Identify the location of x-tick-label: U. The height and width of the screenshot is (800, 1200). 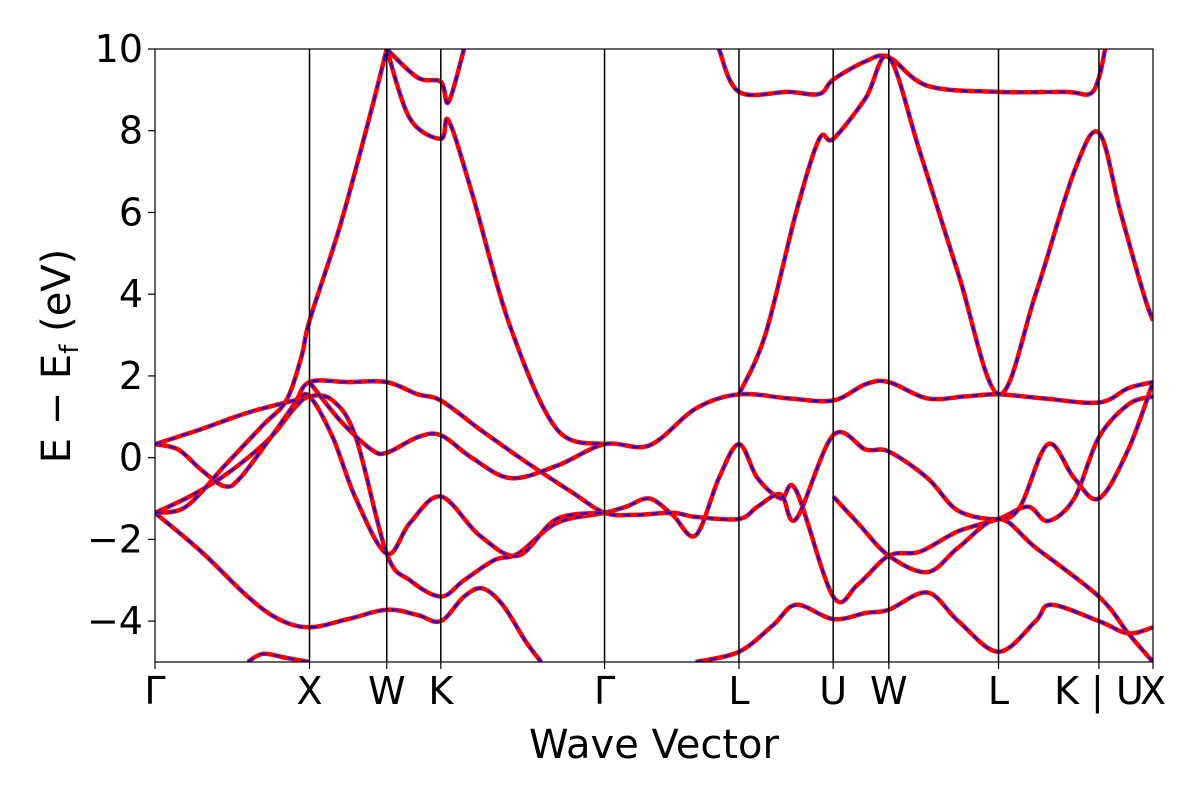
(833, 691).